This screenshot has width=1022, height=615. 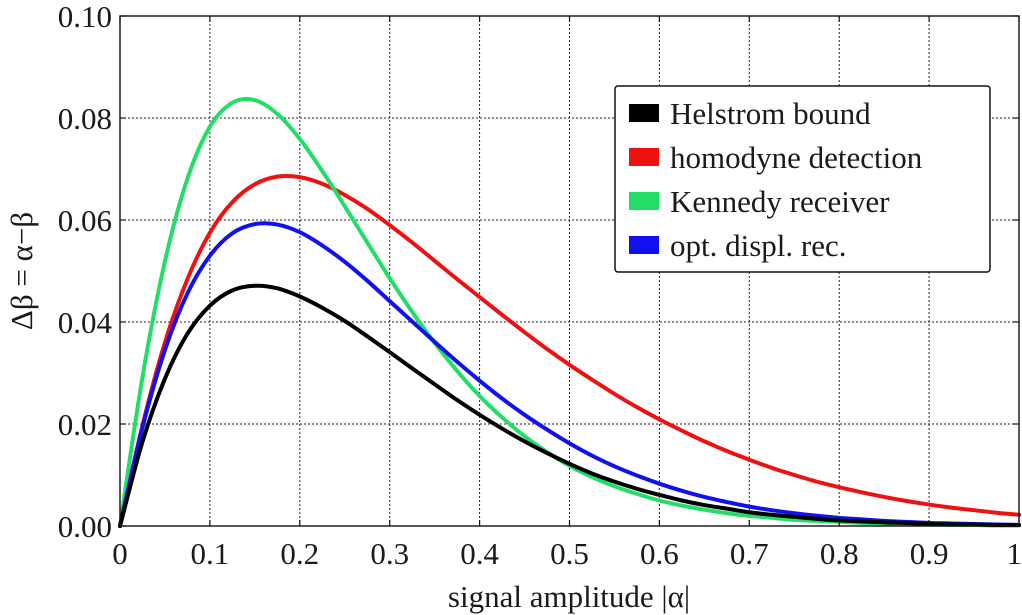 What do you see at coordinates (644, 157) in the screenshot?
I see `legend-swatch-homodyne-detection` at bounding box center [644, 157].